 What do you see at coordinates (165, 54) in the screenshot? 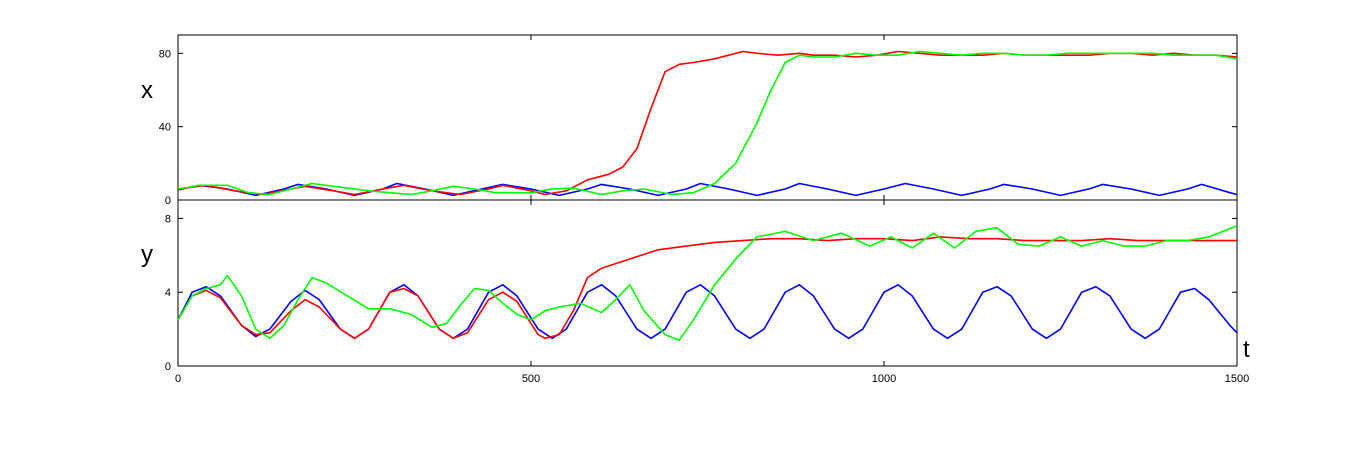
I see `y-tick-label: 80` at bounding box center [165, 54].